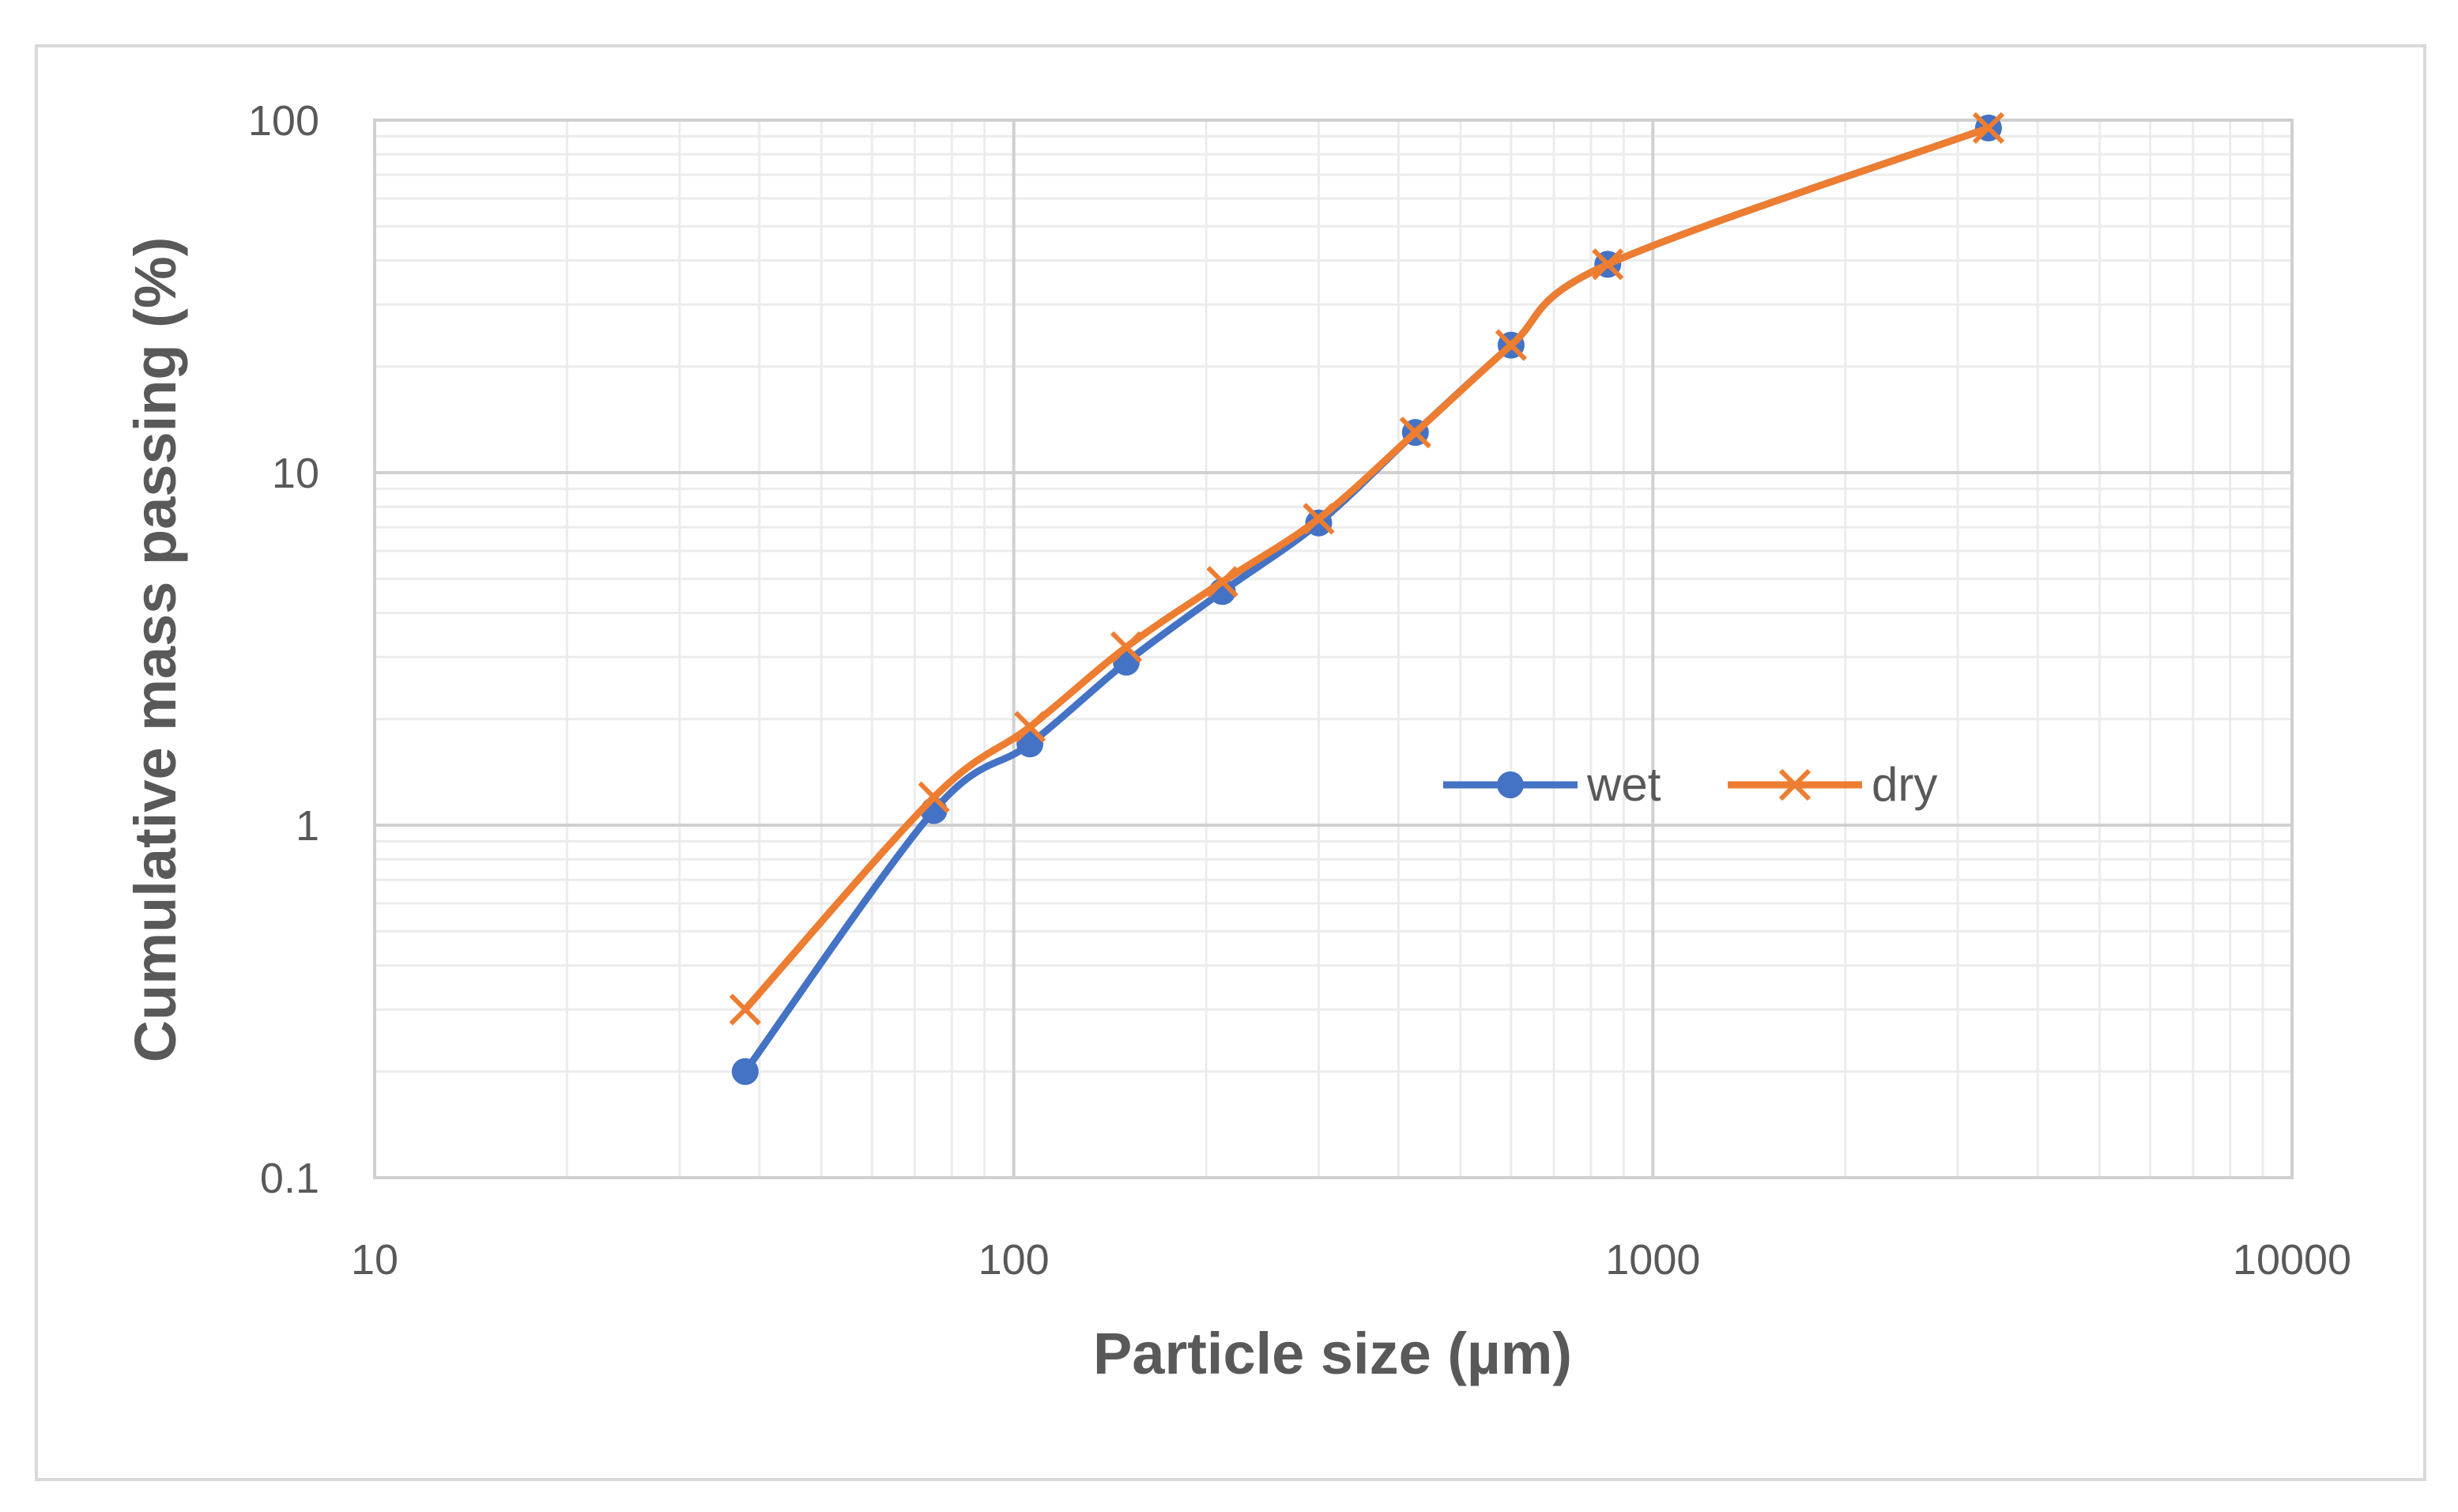 This screenshot has width=2458, height=1512. I want to click on y-tick-label: 10, so click(296, 473).